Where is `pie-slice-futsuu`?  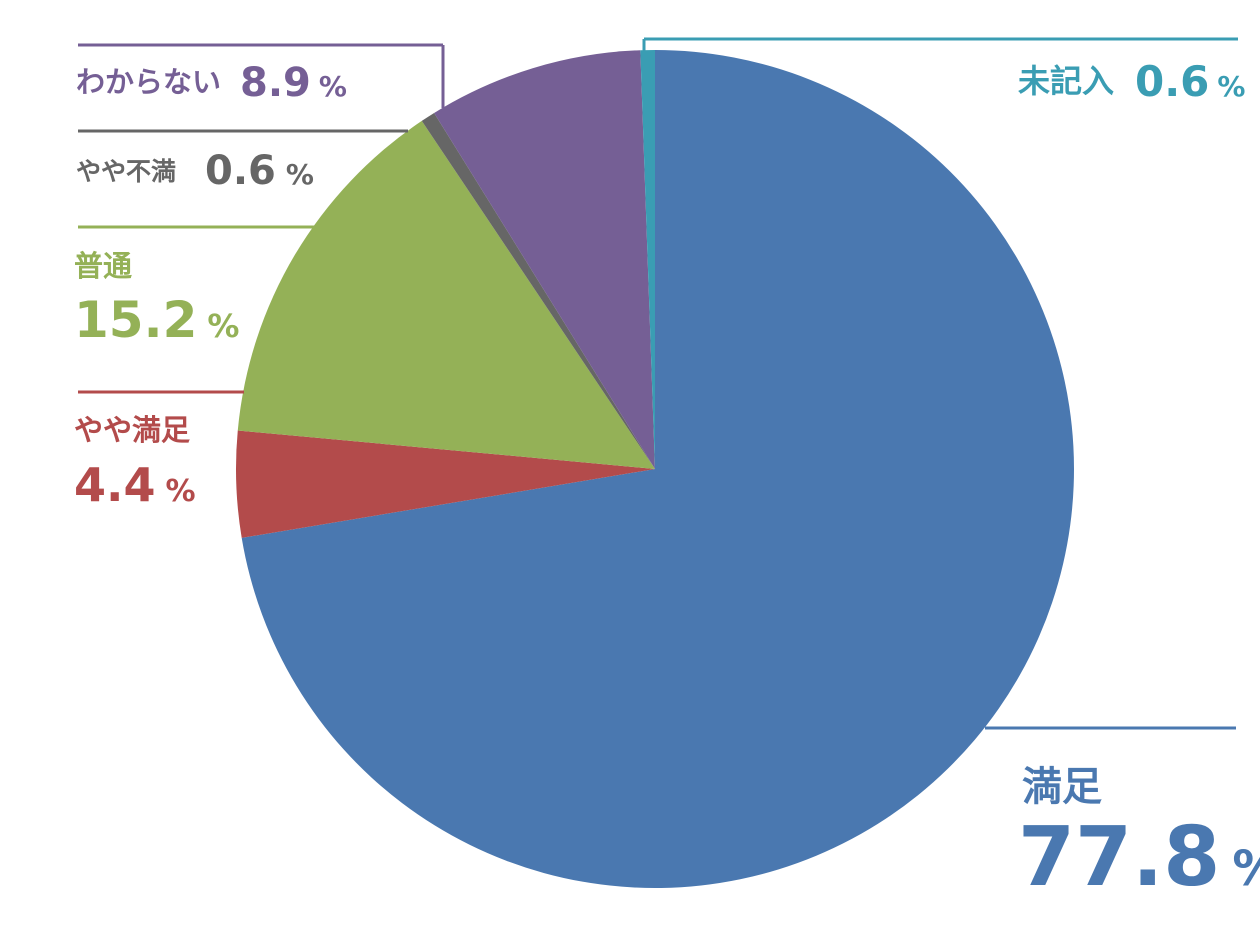 pie-slice-futsuu is located at coordinates (446, 294).